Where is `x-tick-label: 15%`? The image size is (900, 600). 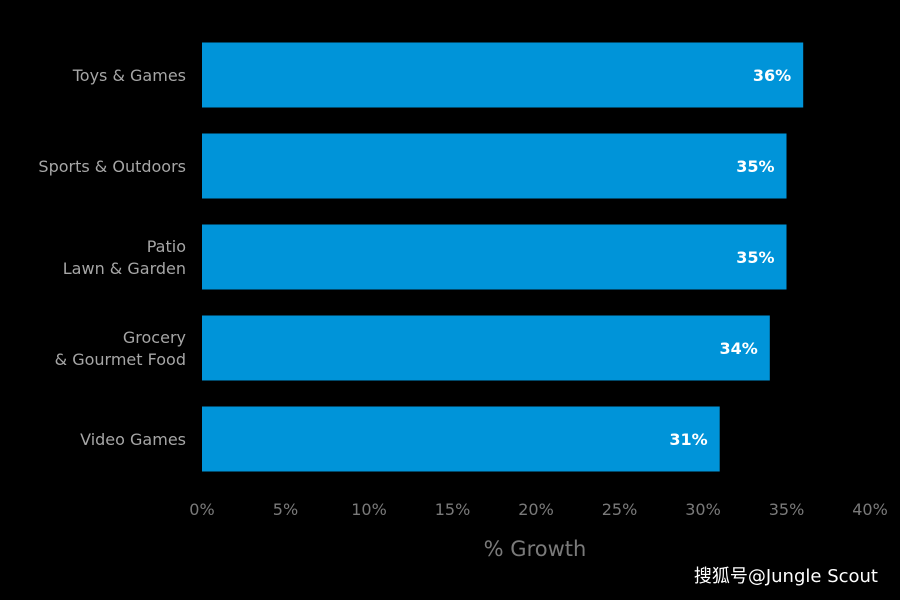
x-tick-label: 15% is located at coordinates (453, 509).